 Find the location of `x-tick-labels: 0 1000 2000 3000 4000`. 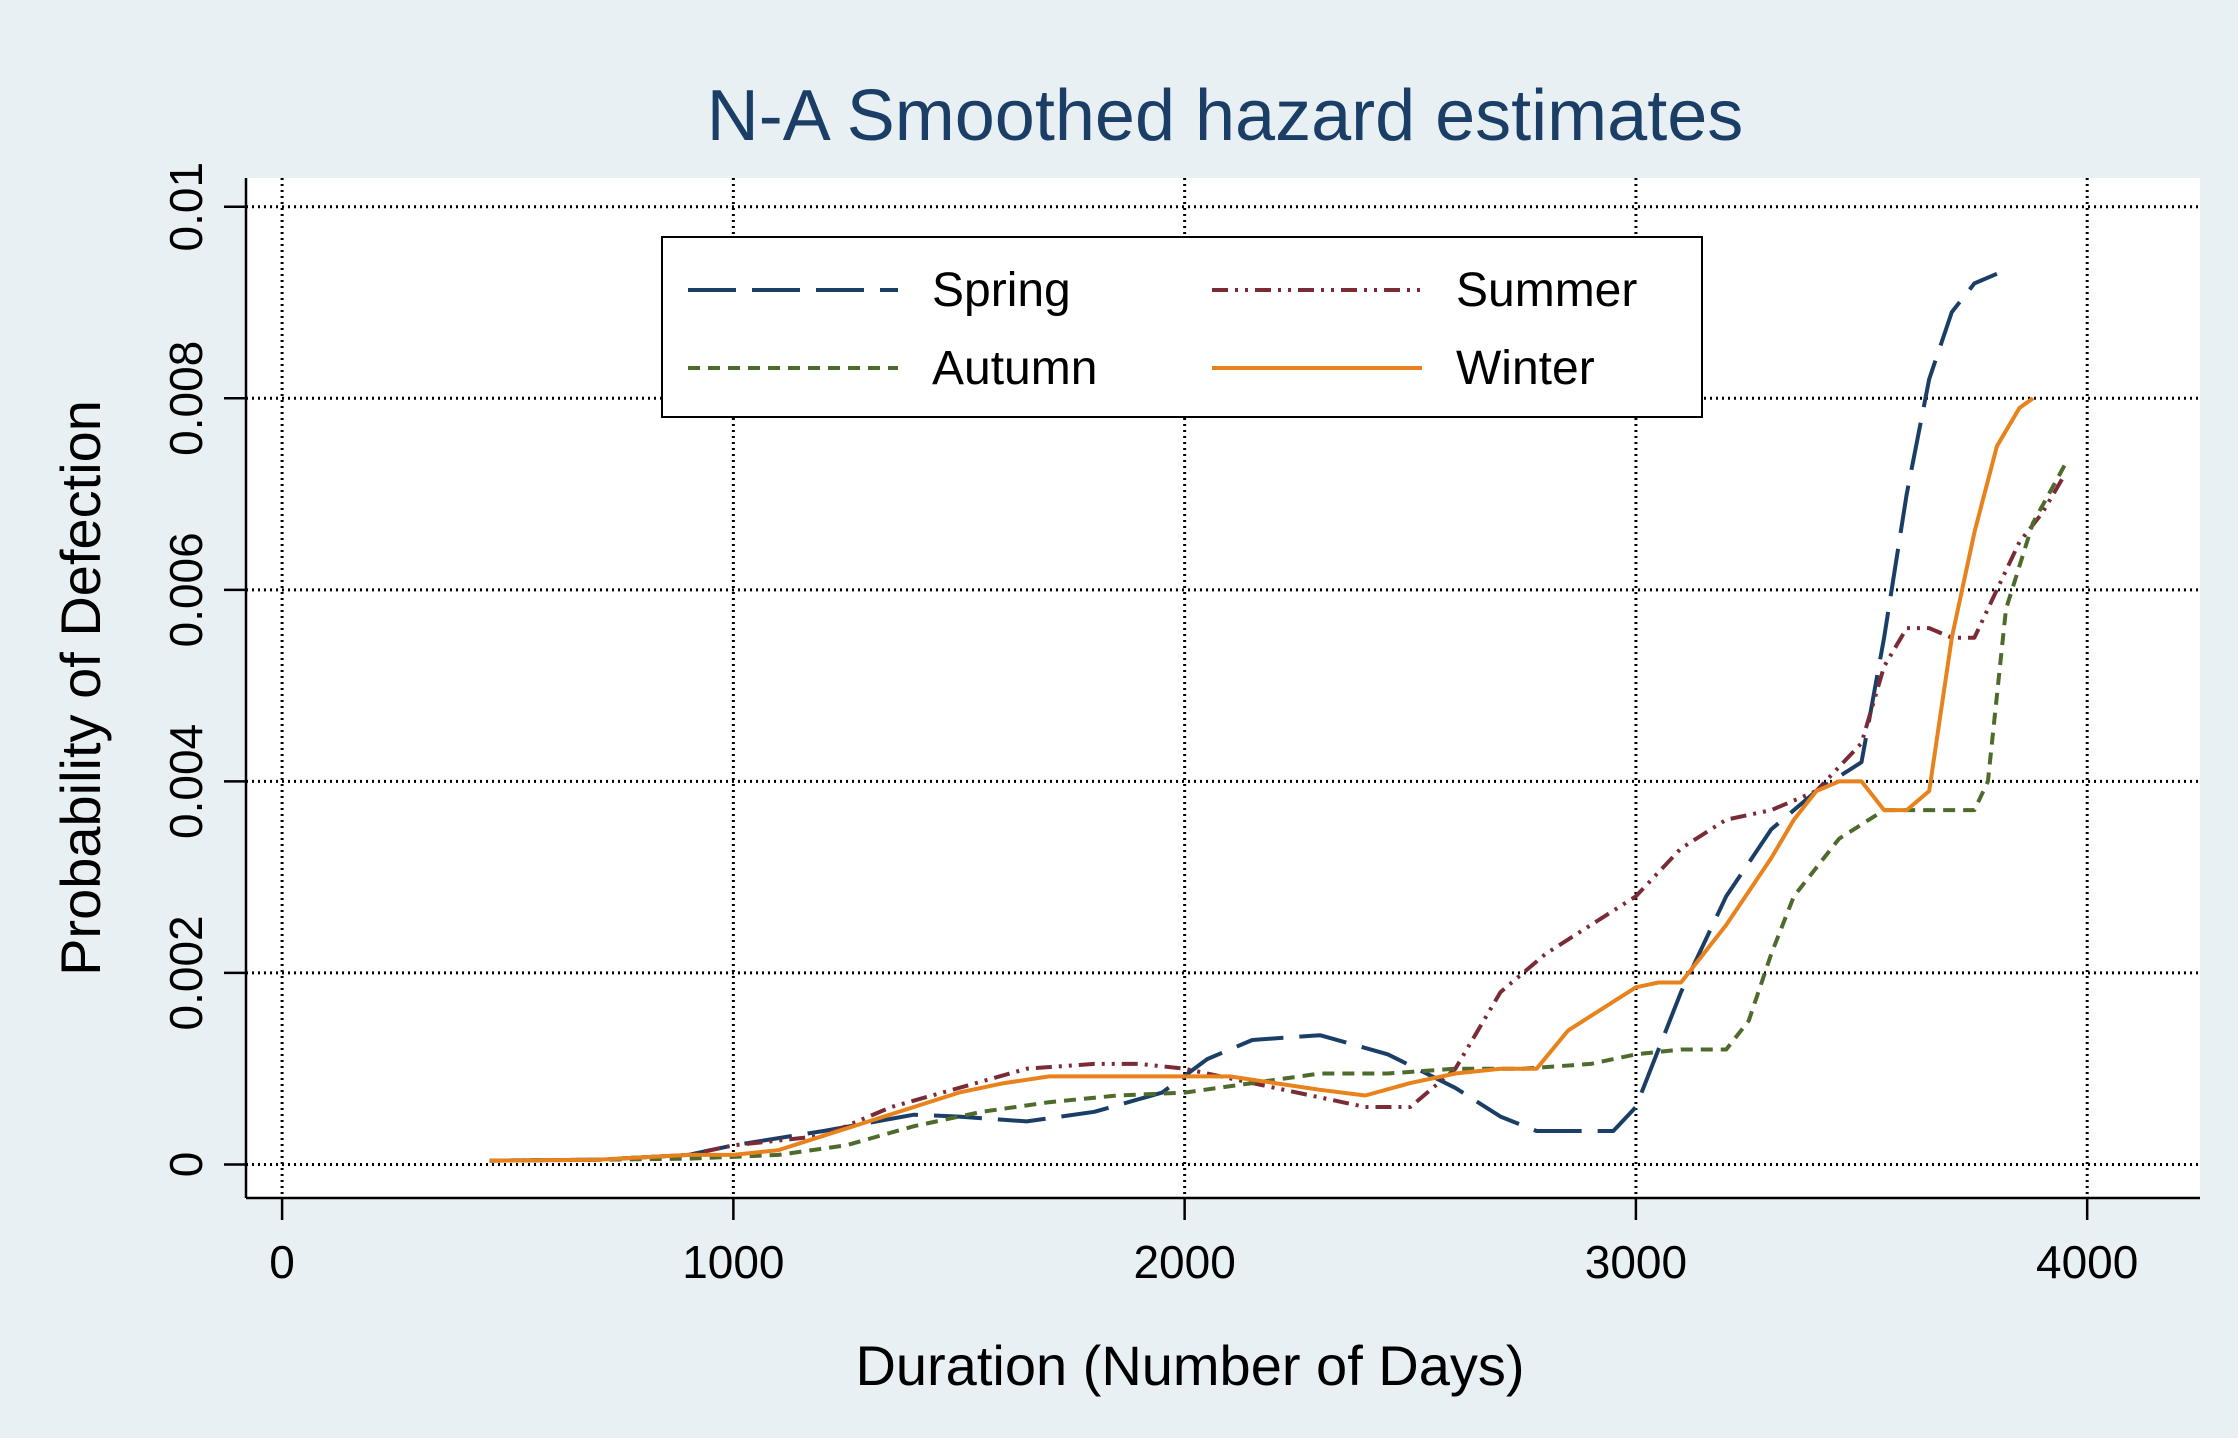

x-tick-labels: 0 1000 2000 3000 4000 is located at coordinates (1203, 1262).